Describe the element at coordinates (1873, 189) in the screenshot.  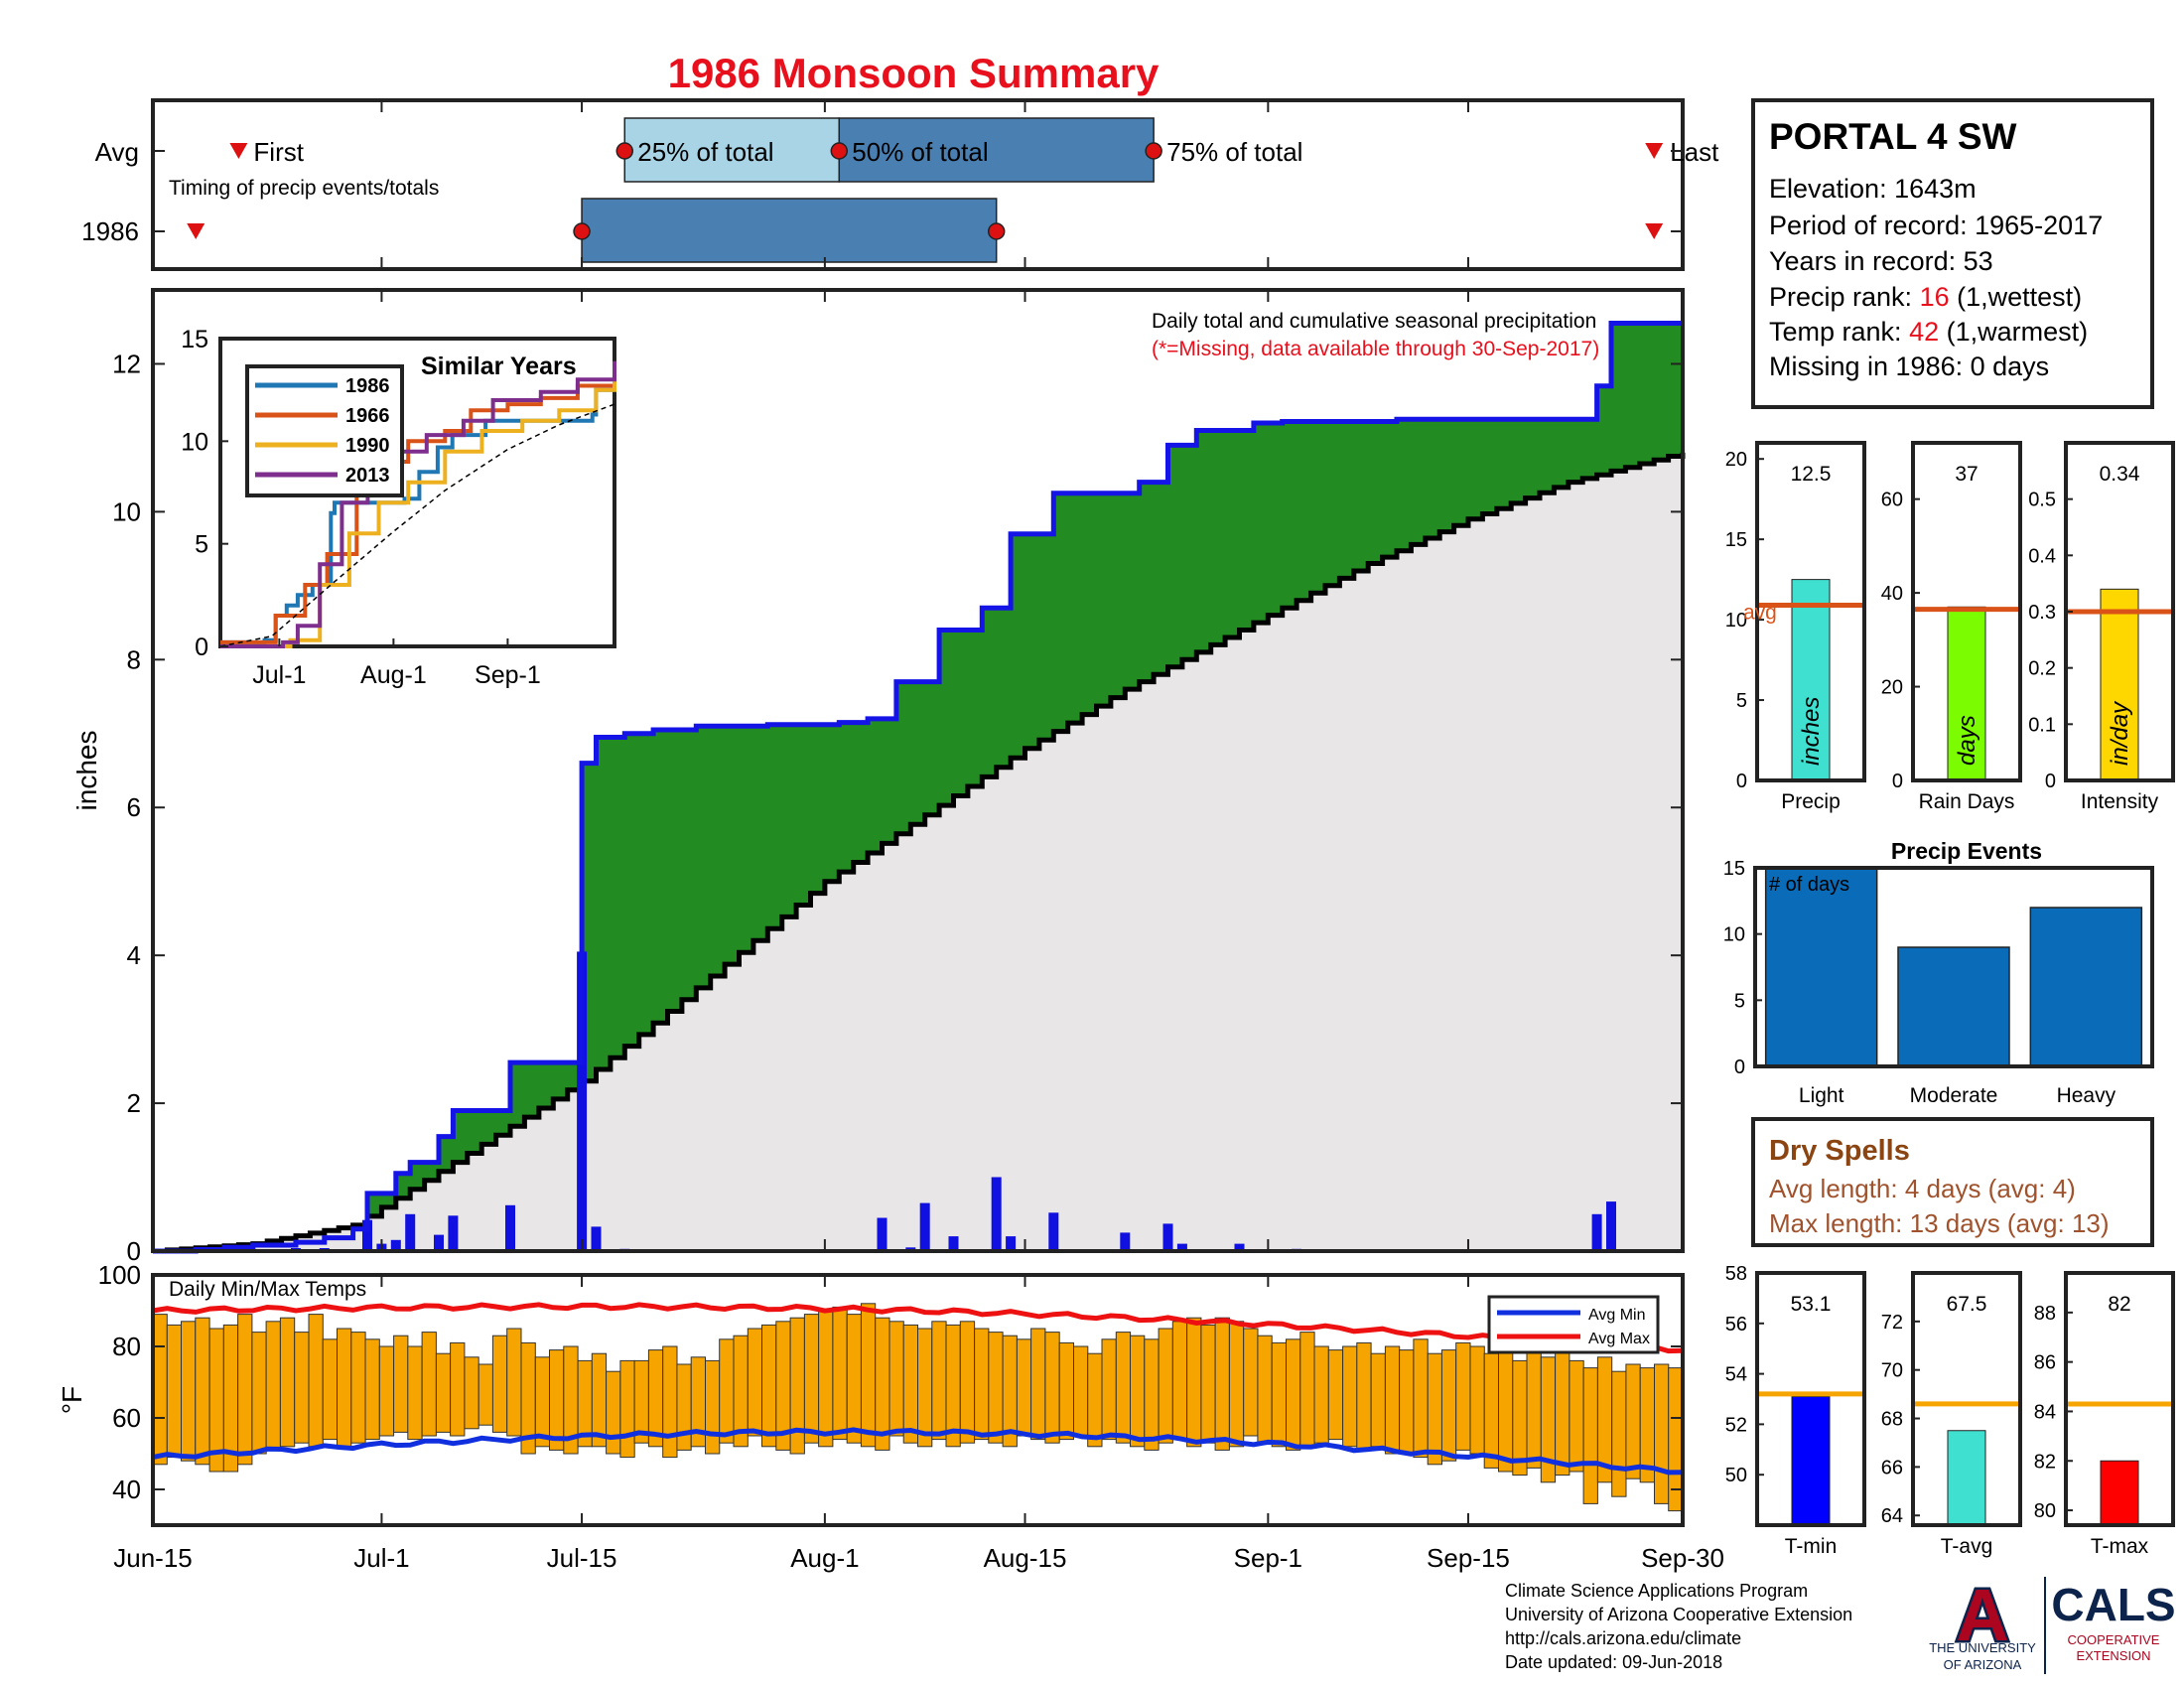
I see `station-elevation: Elevation: 1643m` at that location.